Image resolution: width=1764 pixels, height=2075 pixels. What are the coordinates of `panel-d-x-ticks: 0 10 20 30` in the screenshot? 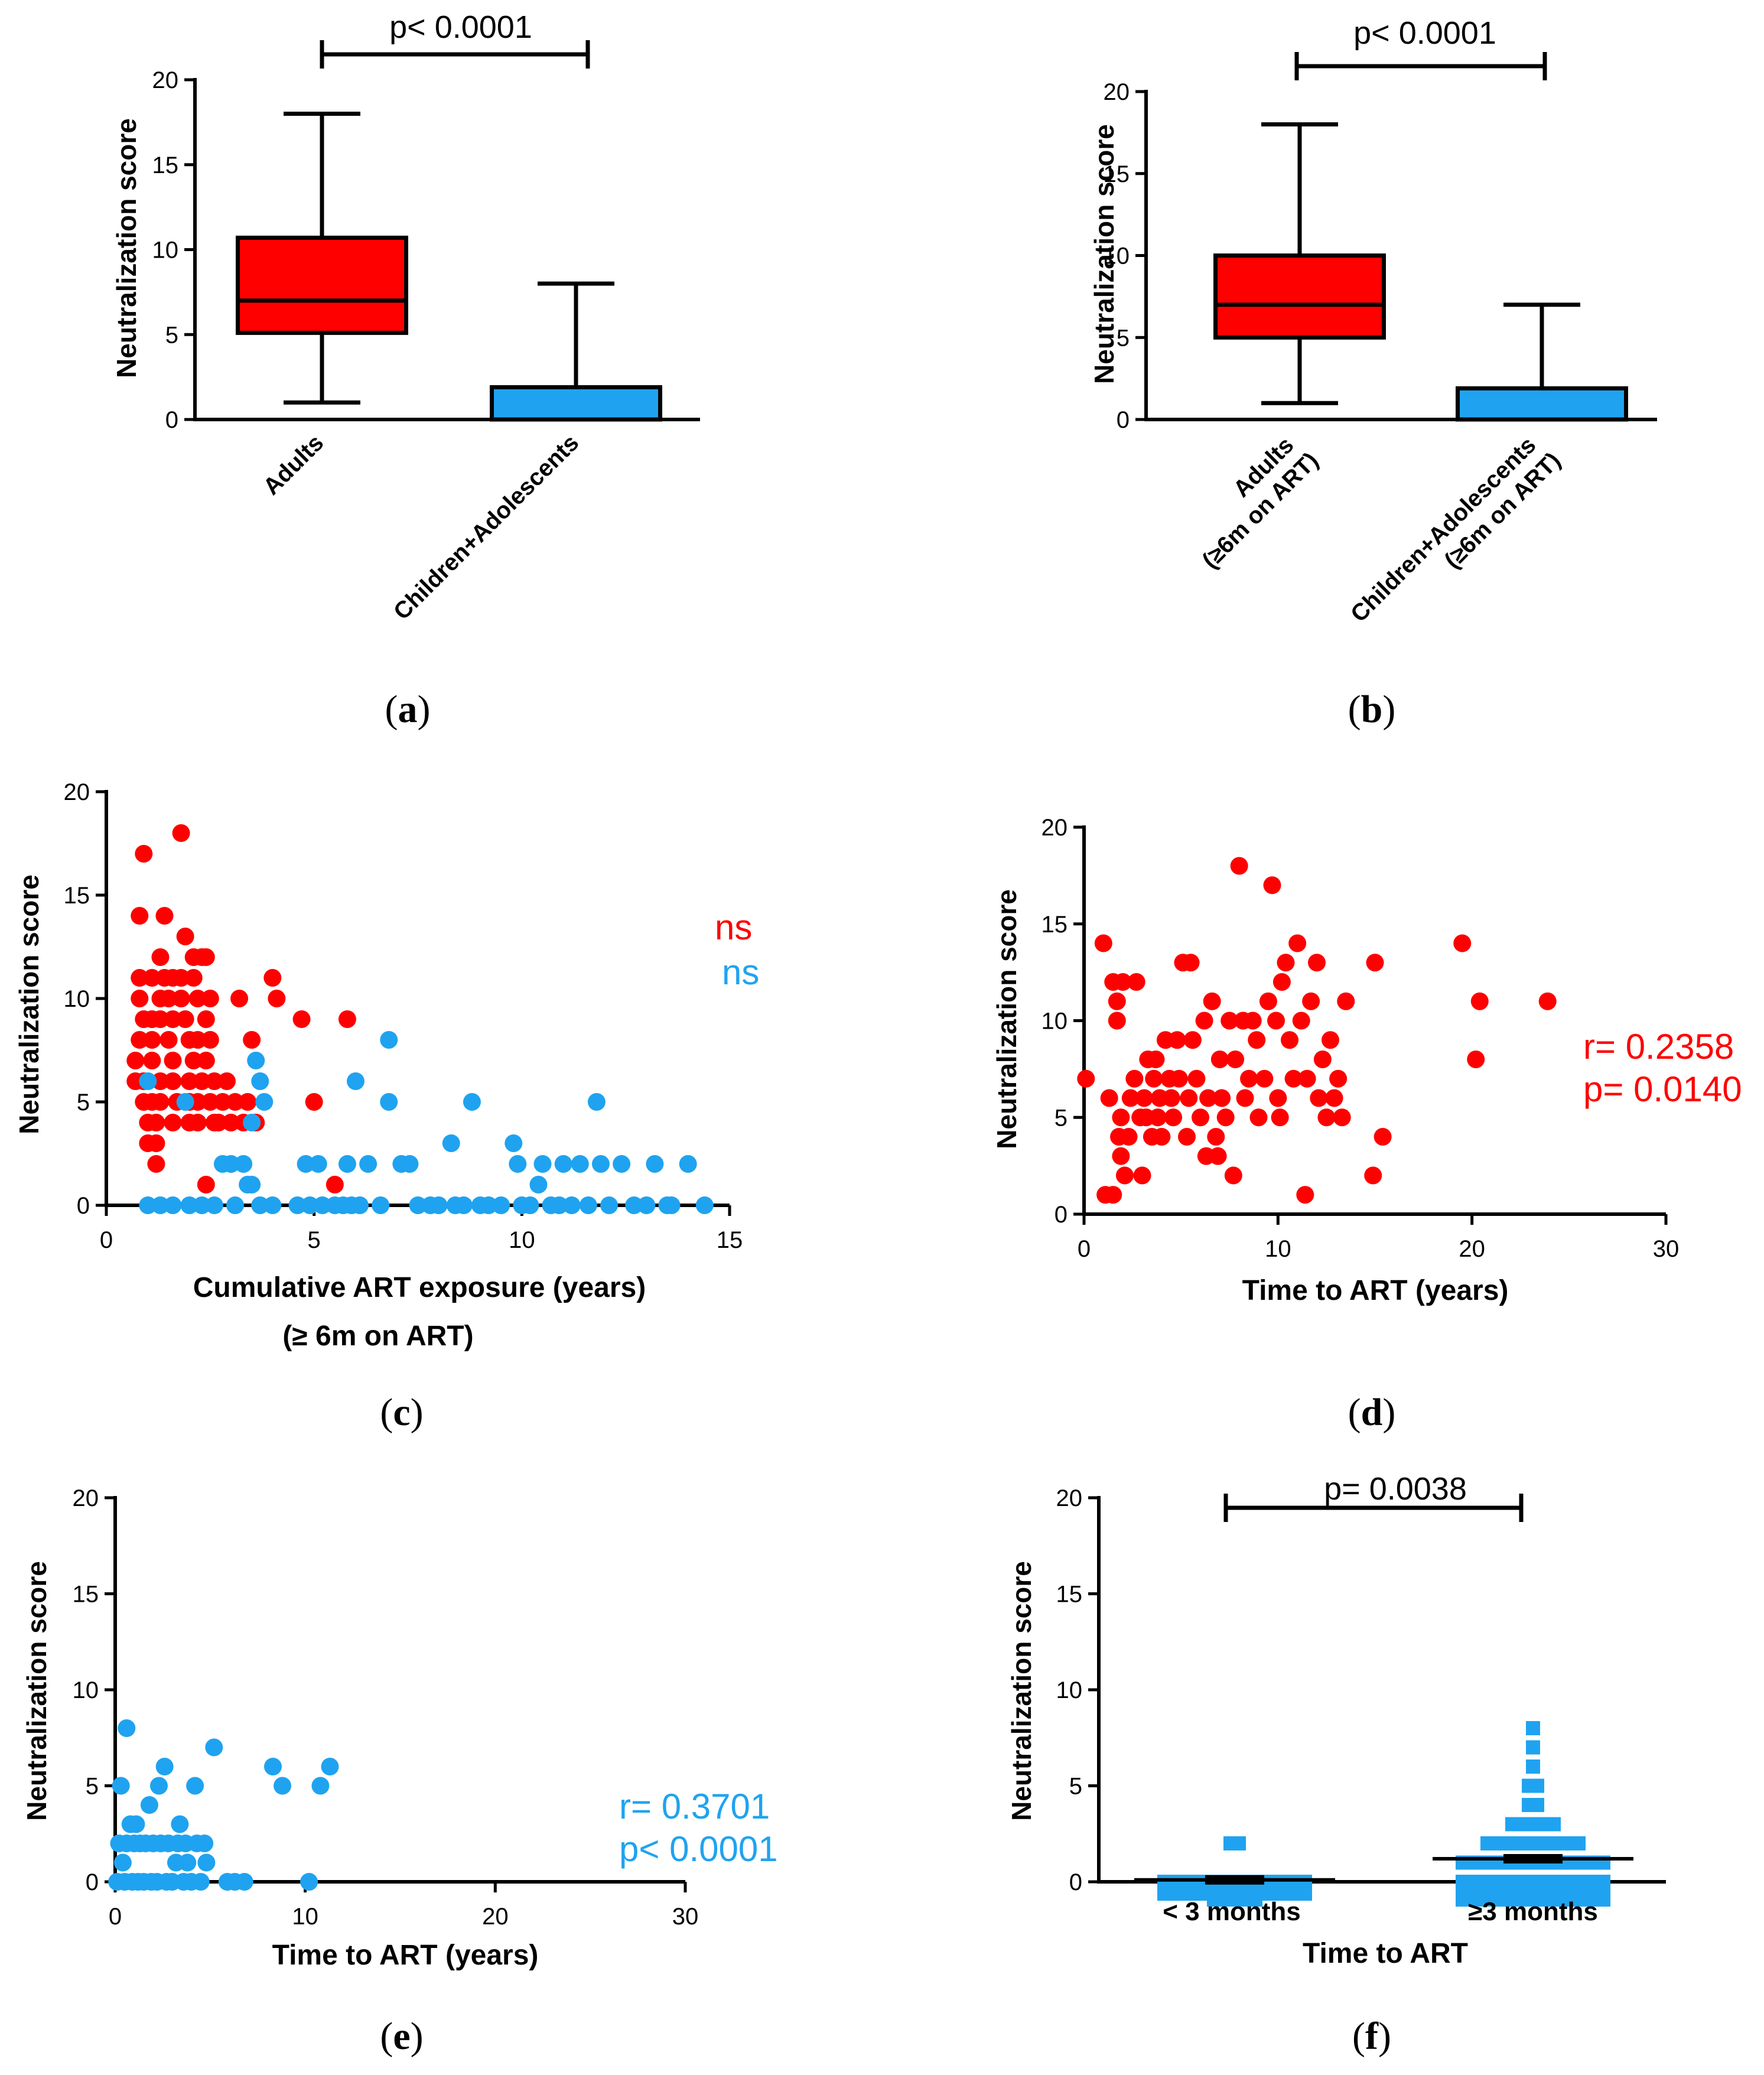 It's located at (1378, 1238).